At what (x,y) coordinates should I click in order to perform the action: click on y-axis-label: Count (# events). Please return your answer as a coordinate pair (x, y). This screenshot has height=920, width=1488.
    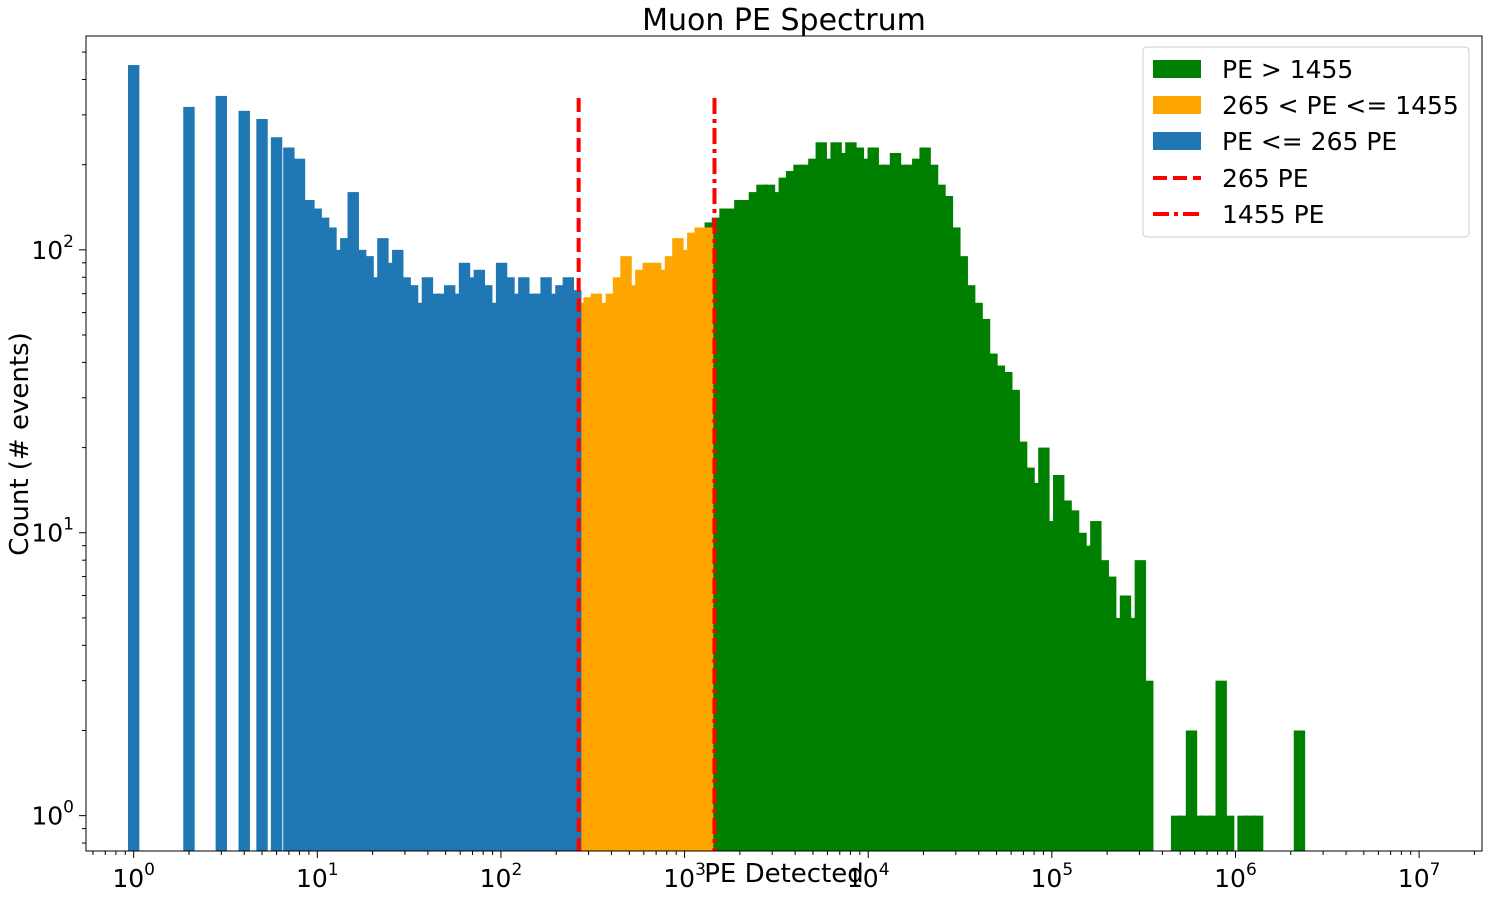
    Looking at the image, I should click on (20, 443).